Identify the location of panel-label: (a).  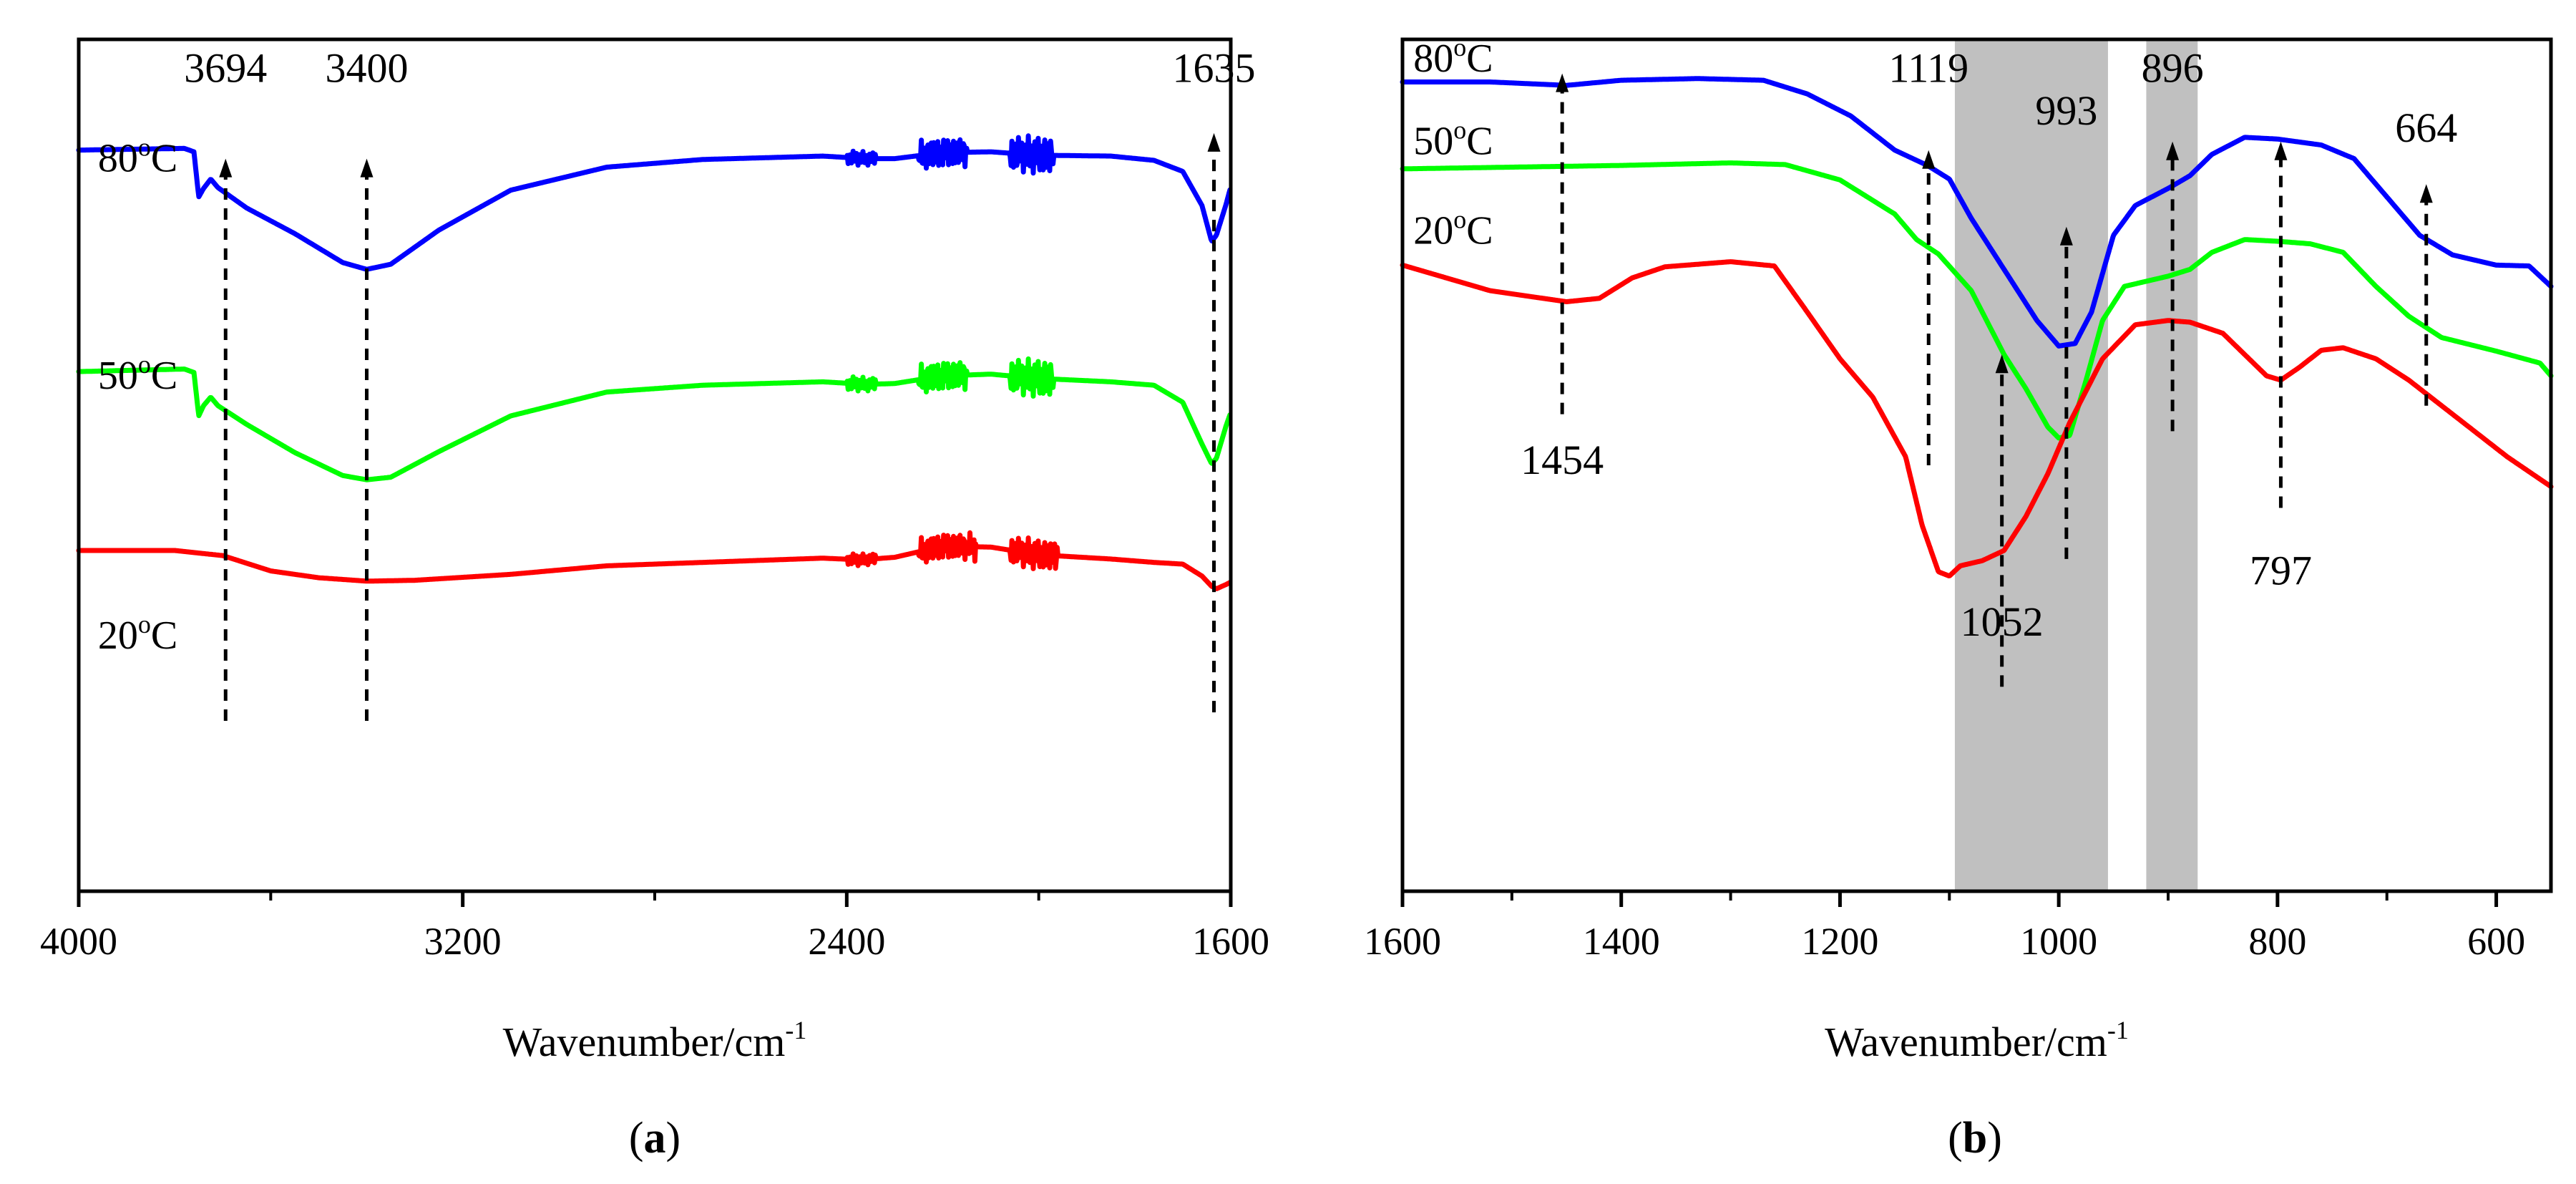
(654, 1138).